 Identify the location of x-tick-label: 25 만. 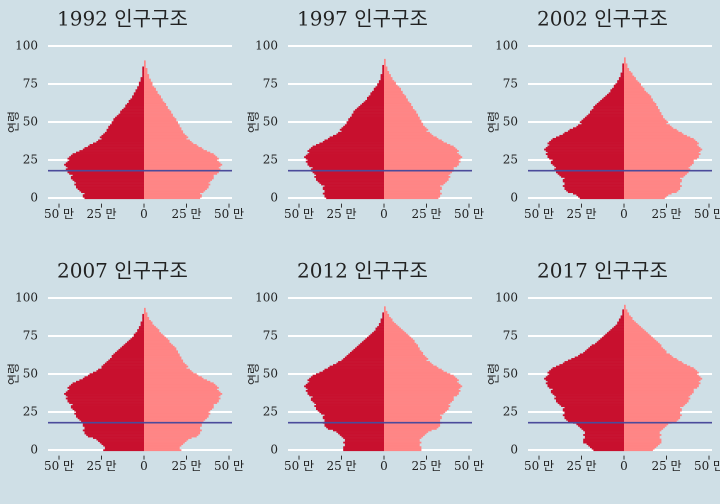
(426, 214).